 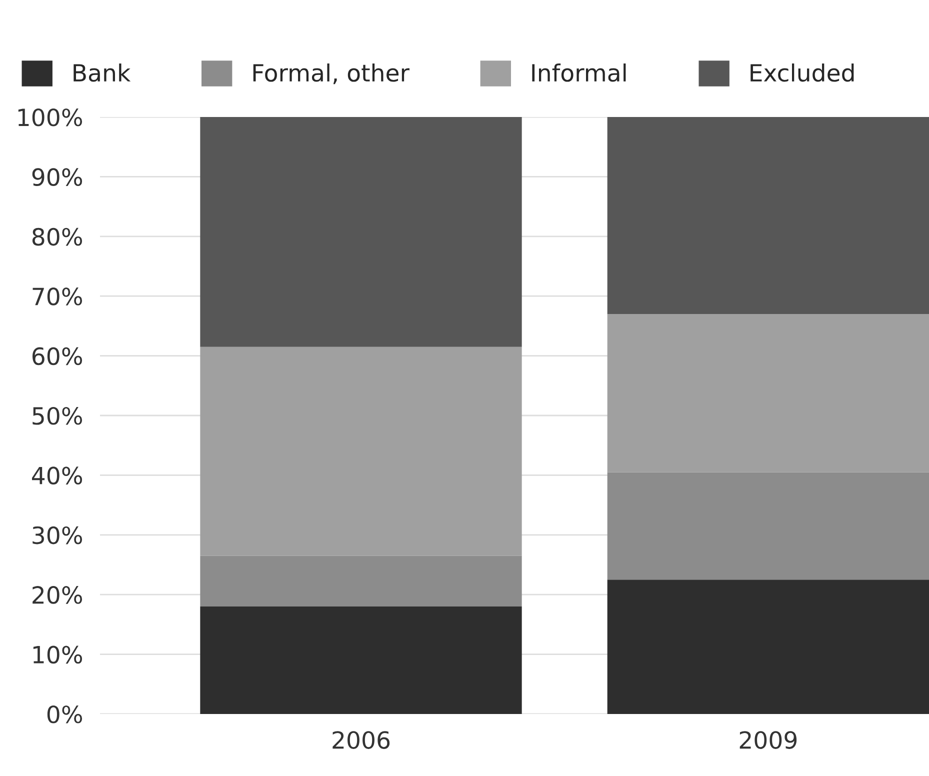 What do you see at coordinates (57, 415) in the screenshot?
I see `y-tick-label: 50%` at bounding box center [57, 415].